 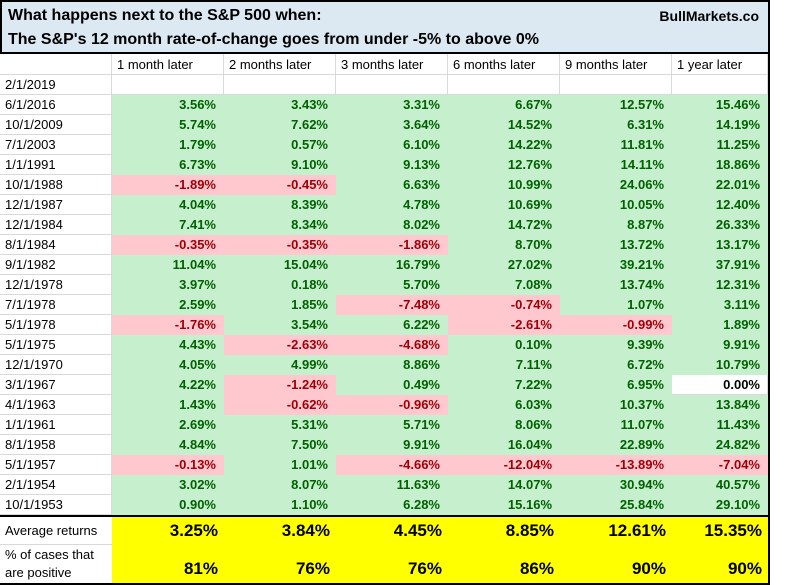 I want to click on return-cell: 9.10%, so click(x=280, y=165).